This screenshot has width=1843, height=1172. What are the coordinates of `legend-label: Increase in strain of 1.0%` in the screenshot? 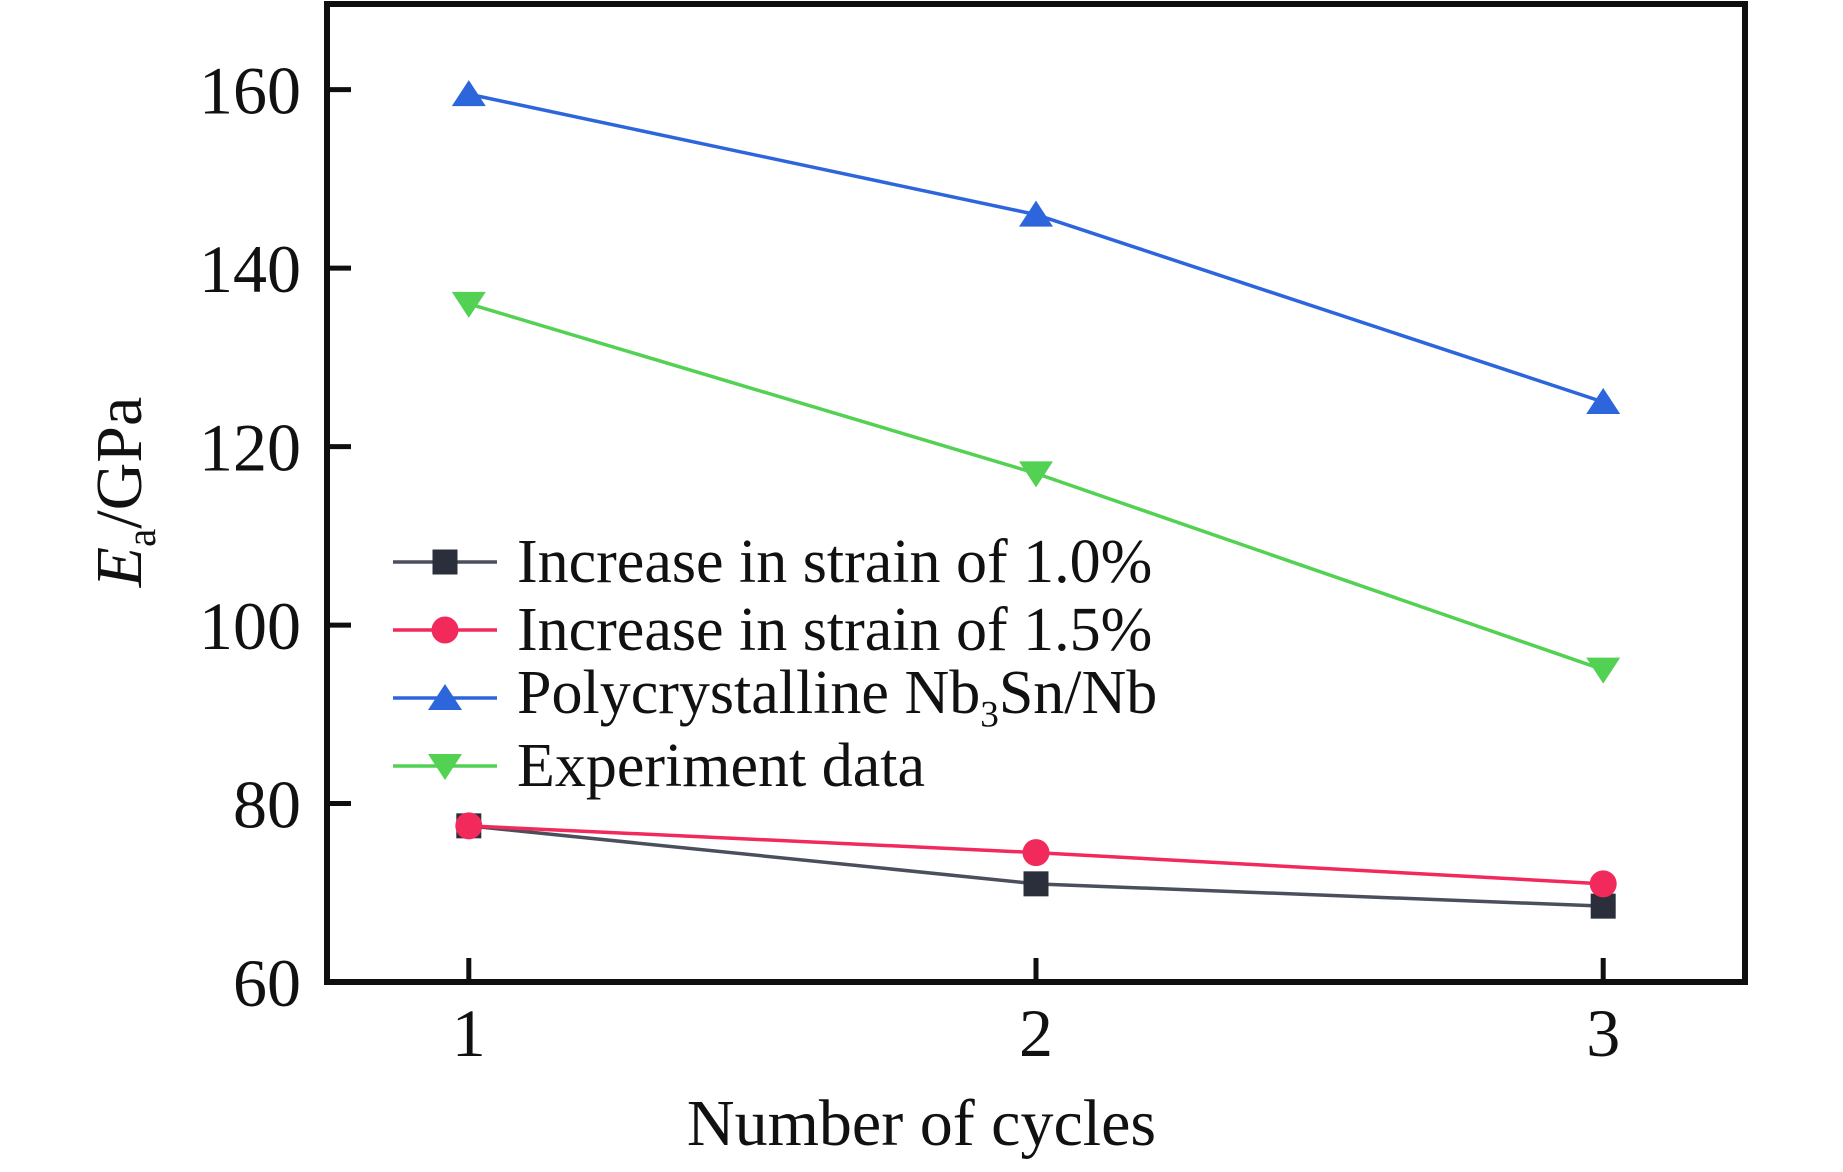 It's located at (835, 562).